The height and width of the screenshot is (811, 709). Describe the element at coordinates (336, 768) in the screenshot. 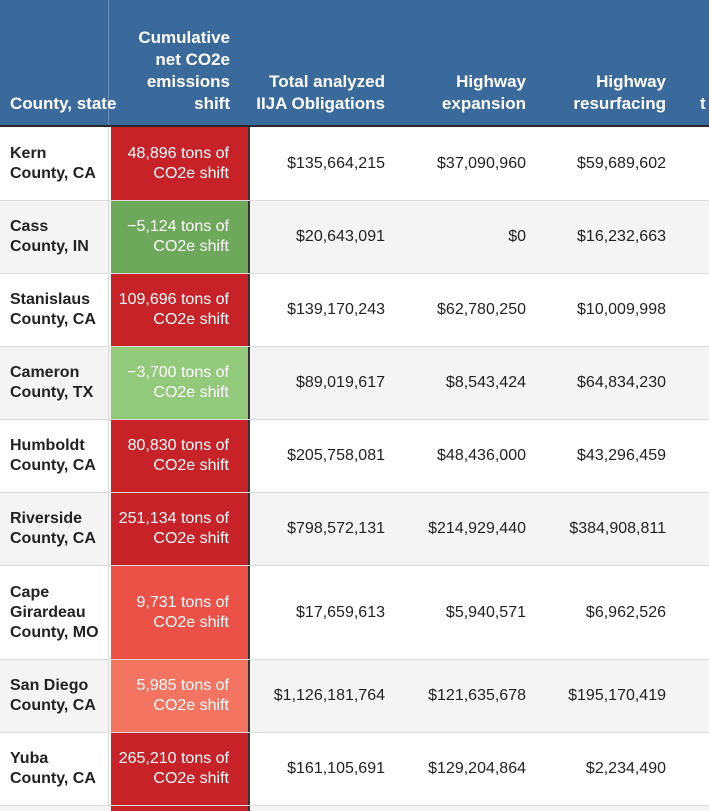

I see `total-obligations-cell: $161,105,691` at that location.